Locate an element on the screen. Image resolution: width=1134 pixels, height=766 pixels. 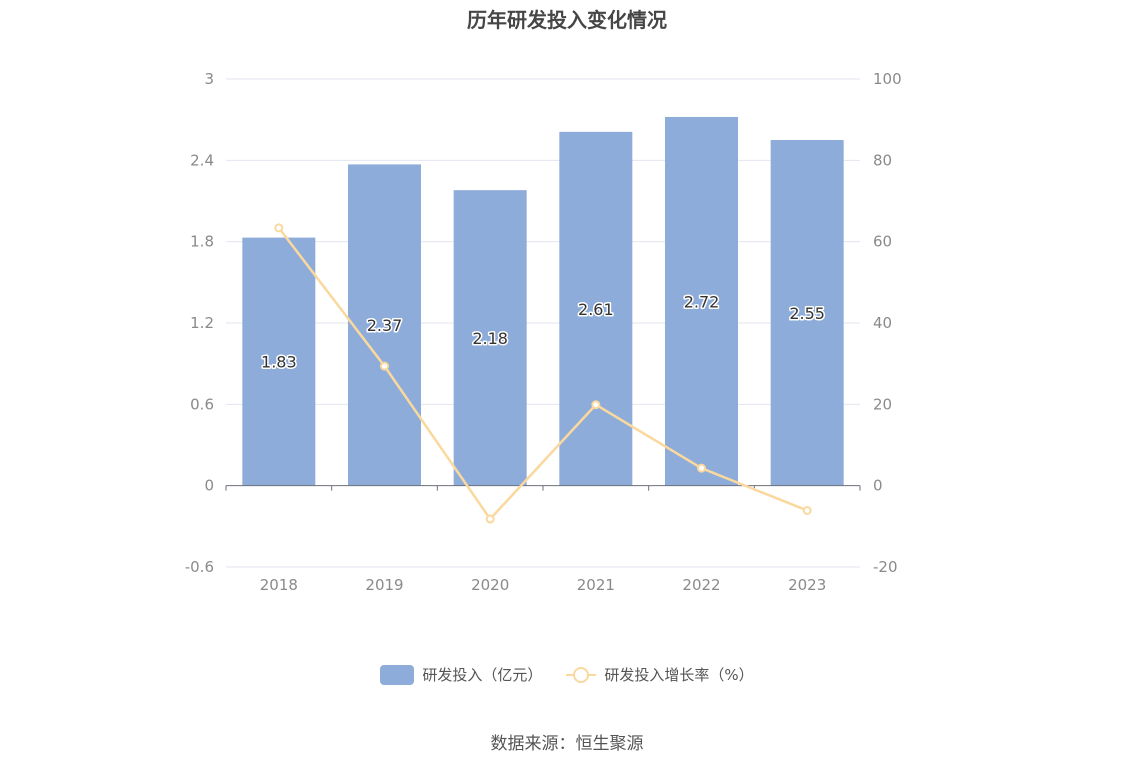
bar-2020 is located at coordinates (490, 338).